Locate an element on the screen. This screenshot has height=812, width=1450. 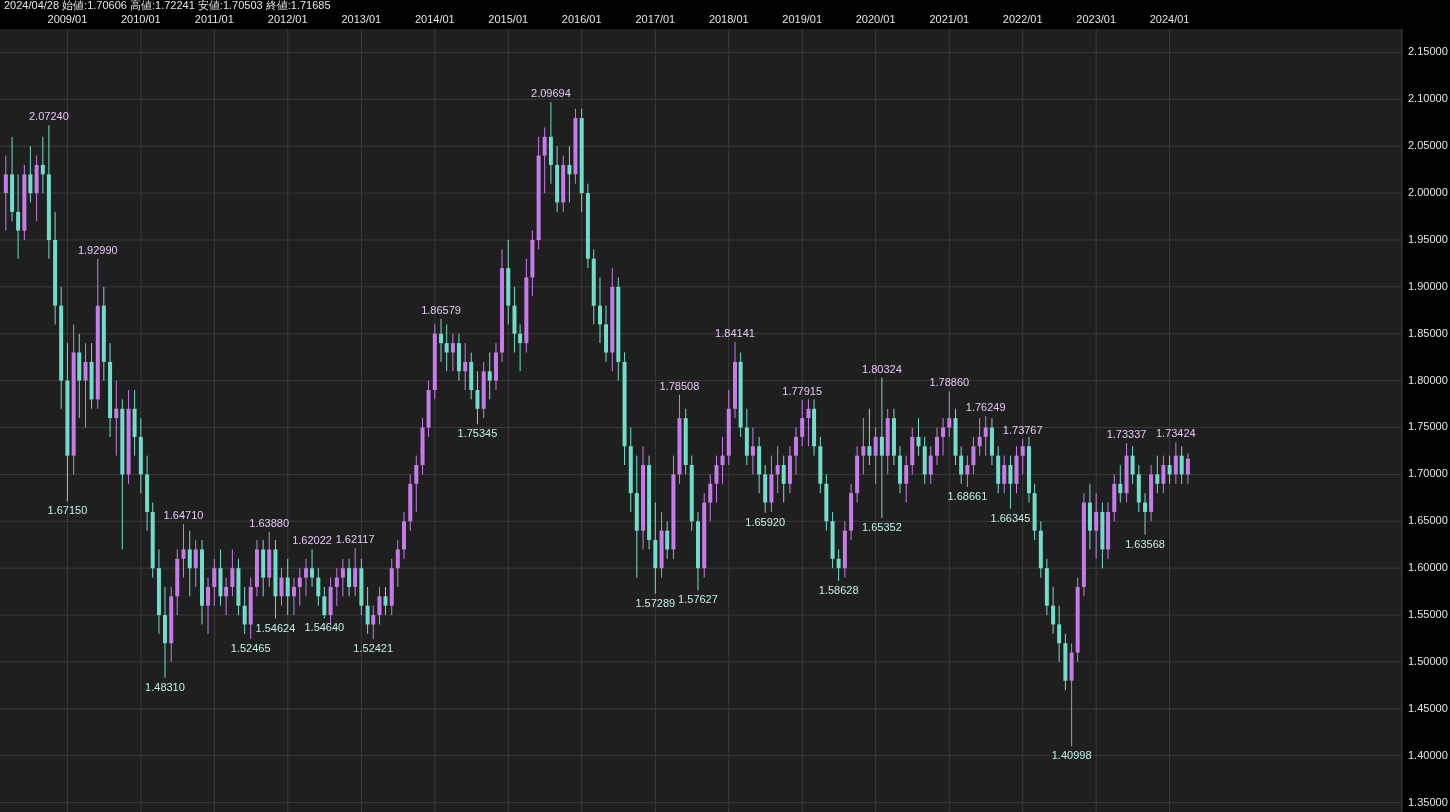
annotation: 1.58628 is located at coordinates (838, 590).